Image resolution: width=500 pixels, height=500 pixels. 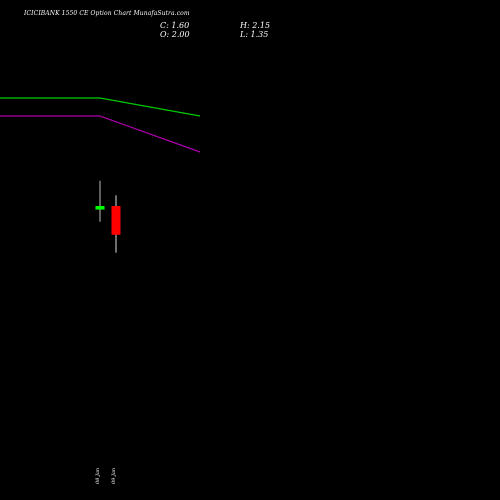 I want to click on x-tick-label-1: 08 Jan, so click(x=98, y=476).